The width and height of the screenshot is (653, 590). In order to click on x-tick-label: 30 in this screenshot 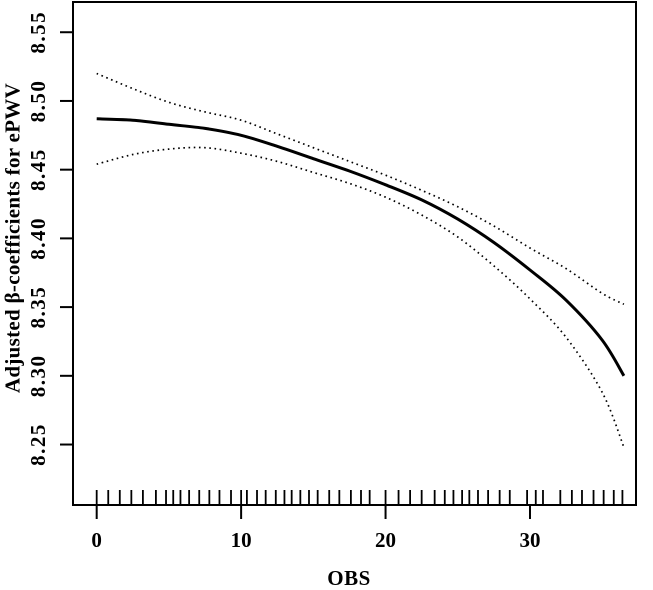, I will do `click(529, 540)`.